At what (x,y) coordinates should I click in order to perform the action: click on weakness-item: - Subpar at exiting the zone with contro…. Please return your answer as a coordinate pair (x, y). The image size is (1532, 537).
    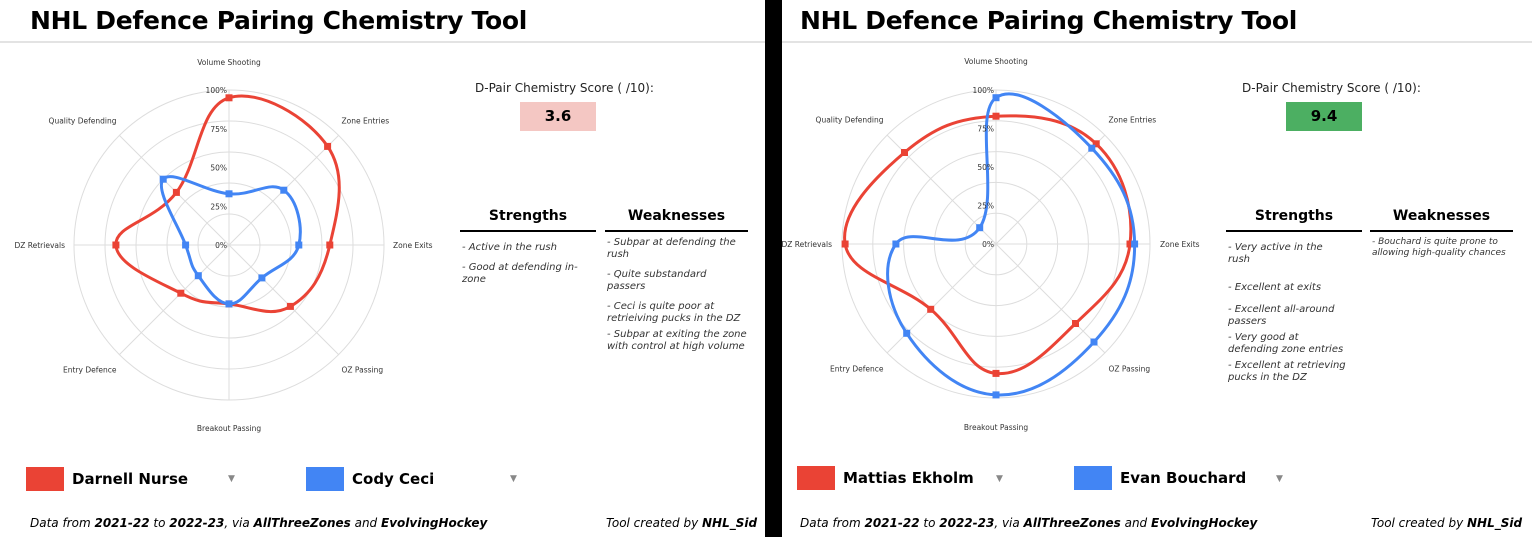
    Looking at the image, I should click on (677, 340).